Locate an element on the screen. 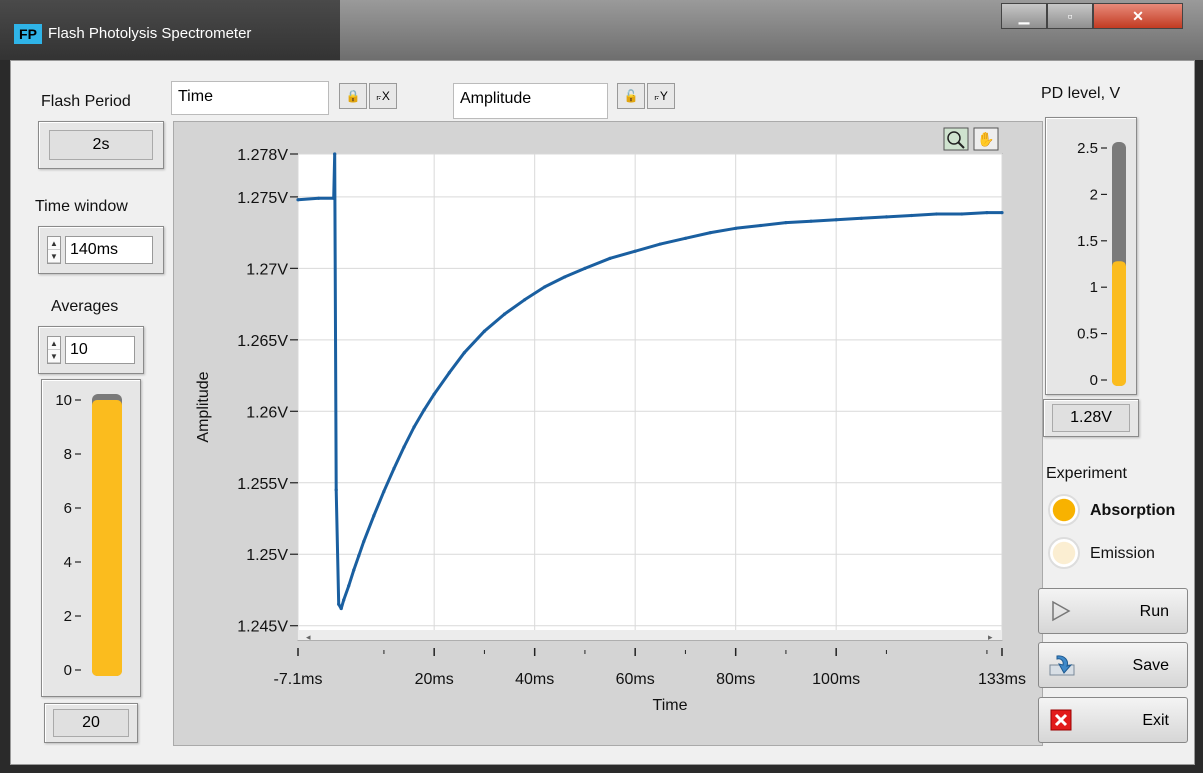 The image size is (1203, 773). scroll-right-icon: ▸ is located at coordinates (990, 637).